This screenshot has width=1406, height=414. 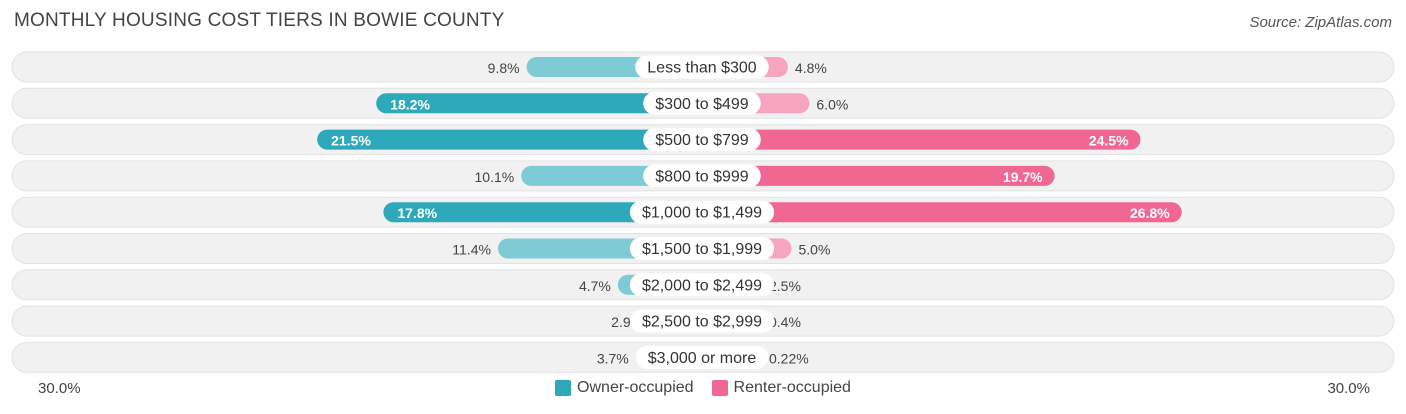 I want to click on bar-row: 17.8% 26.8% $1,000 to $1,499, so click(x=703, y=212).